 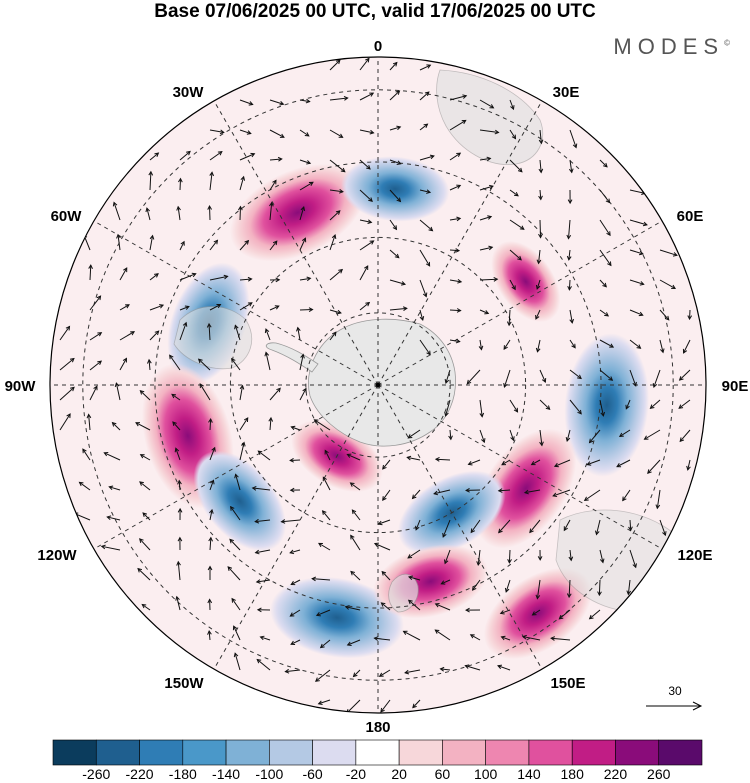 I want to click on lon-label-150w: 150W, so click(x=184, y=683).